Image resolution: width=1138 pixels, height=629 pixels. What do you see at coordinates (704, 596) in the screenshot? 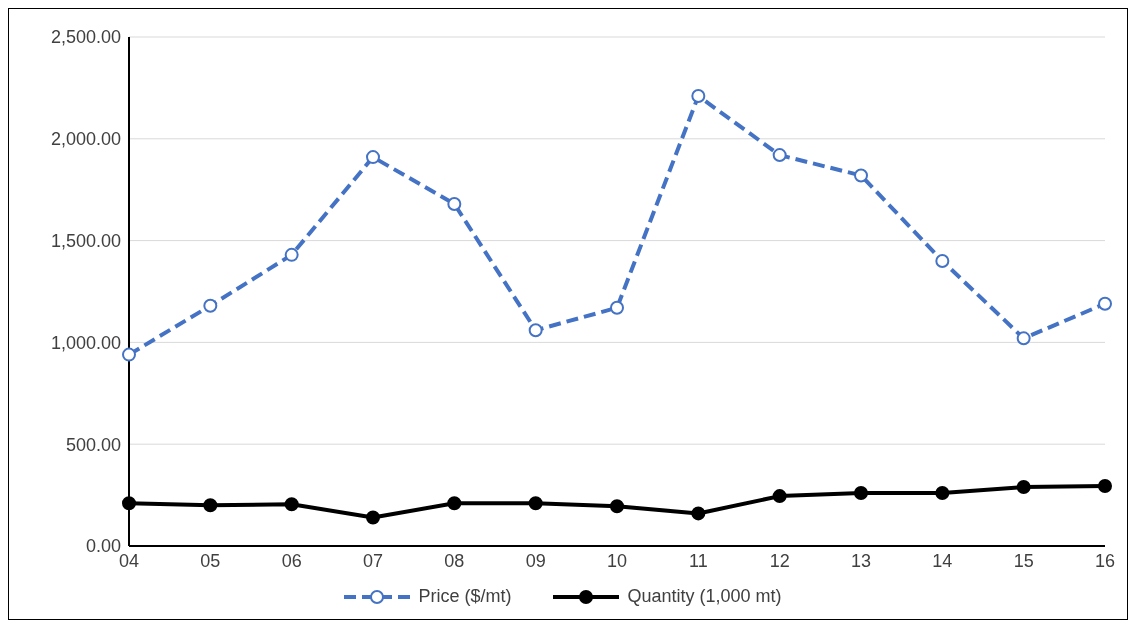
I see `legend-label: Quantity (1,000 mt)` at bounding box center [704, 596].